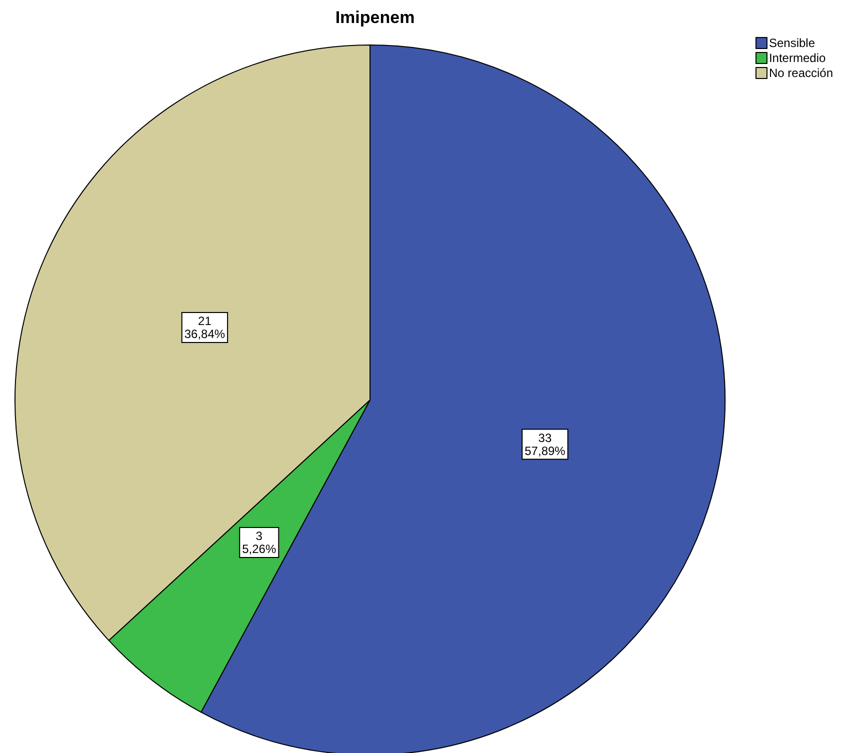  Describe the element at coordinates (792, 43) in the screenshot. I see `legend-label: Sensible` at that location.